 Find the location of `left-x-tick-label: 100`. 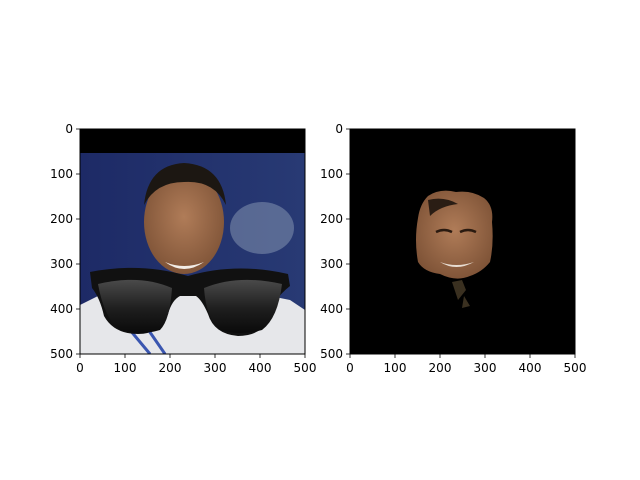

left-x-tick-label: 100 is located at coordinates (125, 368).